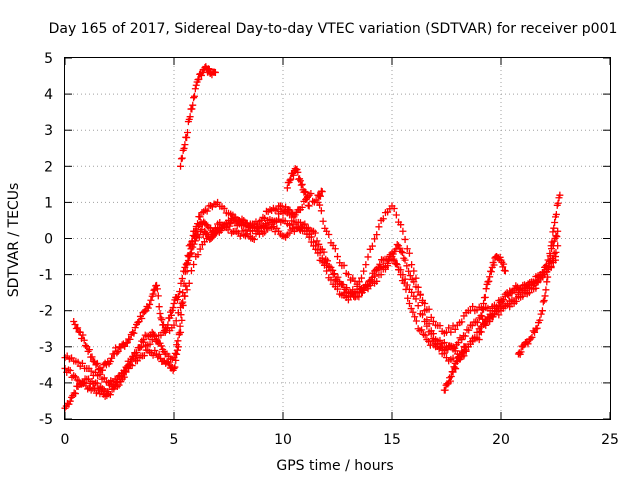 The width and height of the screenshot is (640, 480). Describe the element at coordinates (48, 167) in the screenshot. I see `y-tick-label: 2` at that location.